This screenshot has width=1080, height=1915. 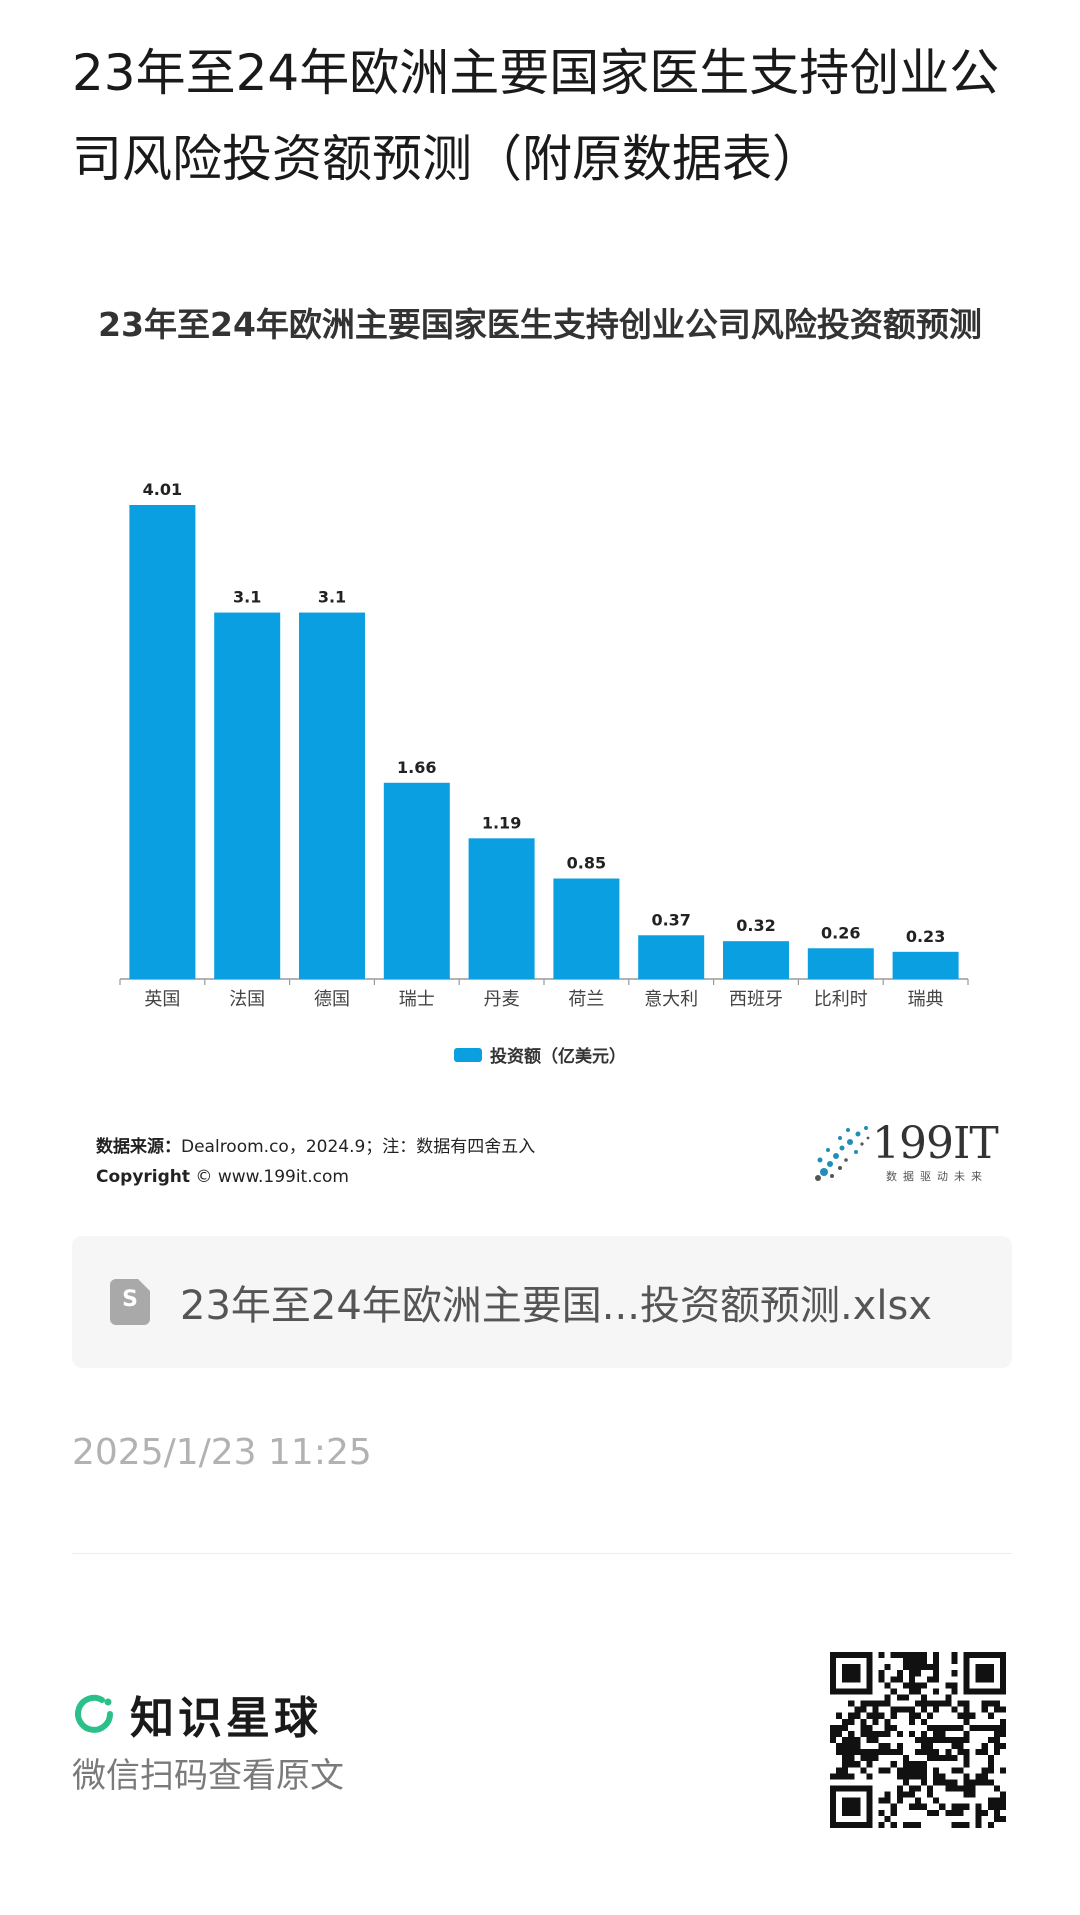 I want to click on ring-logo-icon, so click(x=94, y=1713).